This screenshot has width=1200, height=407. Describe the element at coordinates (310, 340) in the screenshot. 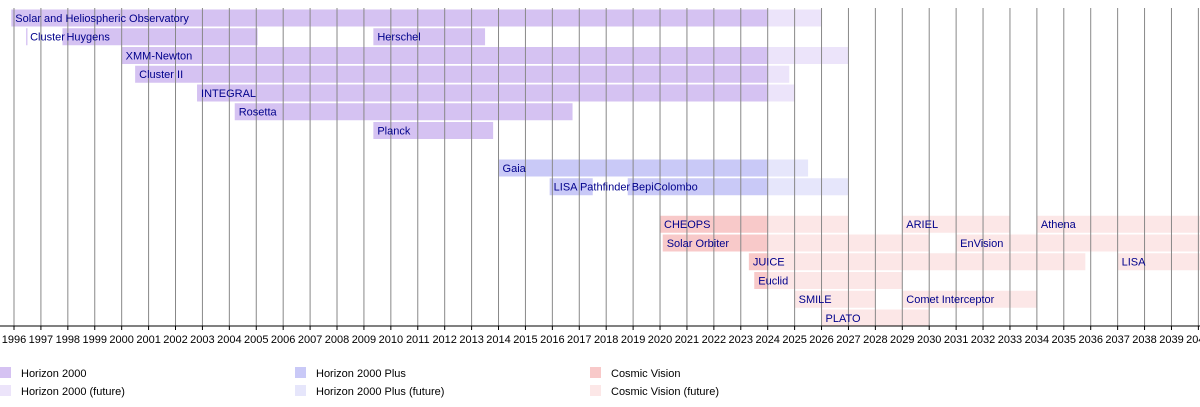

I see `x-tick-label: 2007` at that location.